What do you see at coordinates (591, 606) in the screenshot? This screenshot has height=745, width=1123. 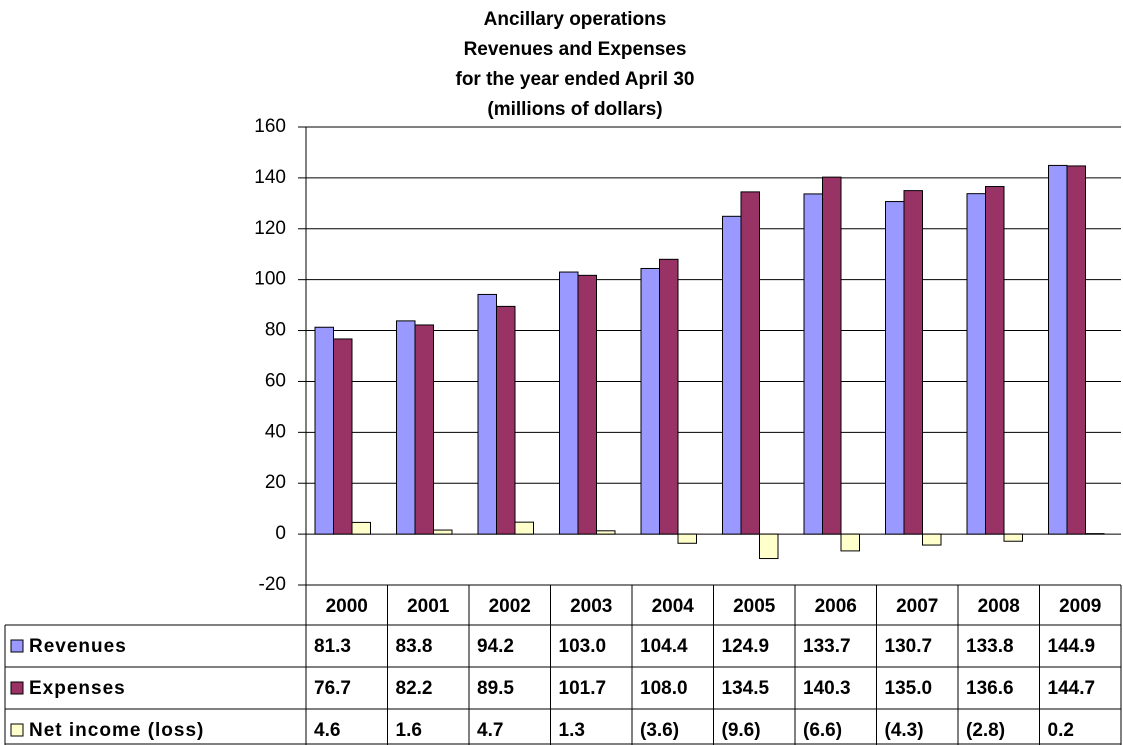 I see `x-tick-label: 2003` at bounding box center [591, 606].